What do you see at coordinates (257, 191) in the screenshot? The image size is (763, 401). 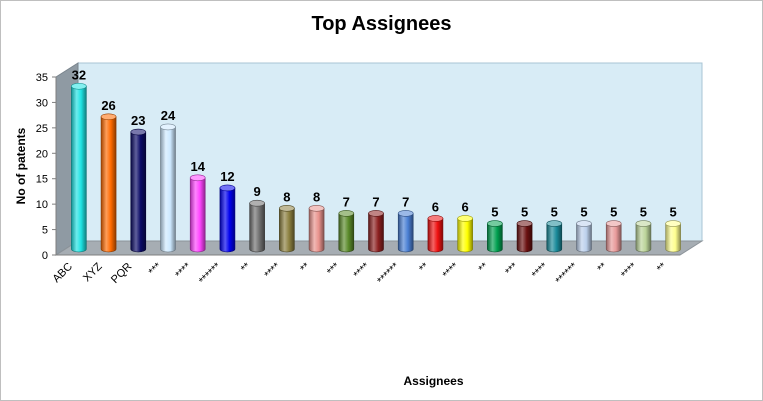 I see `data-label: 9` at bounding box center [257, 191].